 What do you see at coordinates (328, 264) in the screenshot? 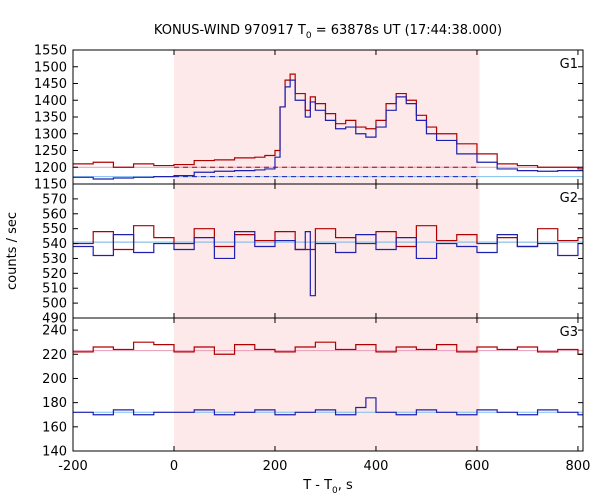
I see `series-blue-g2` at bounding box center [328, 264].